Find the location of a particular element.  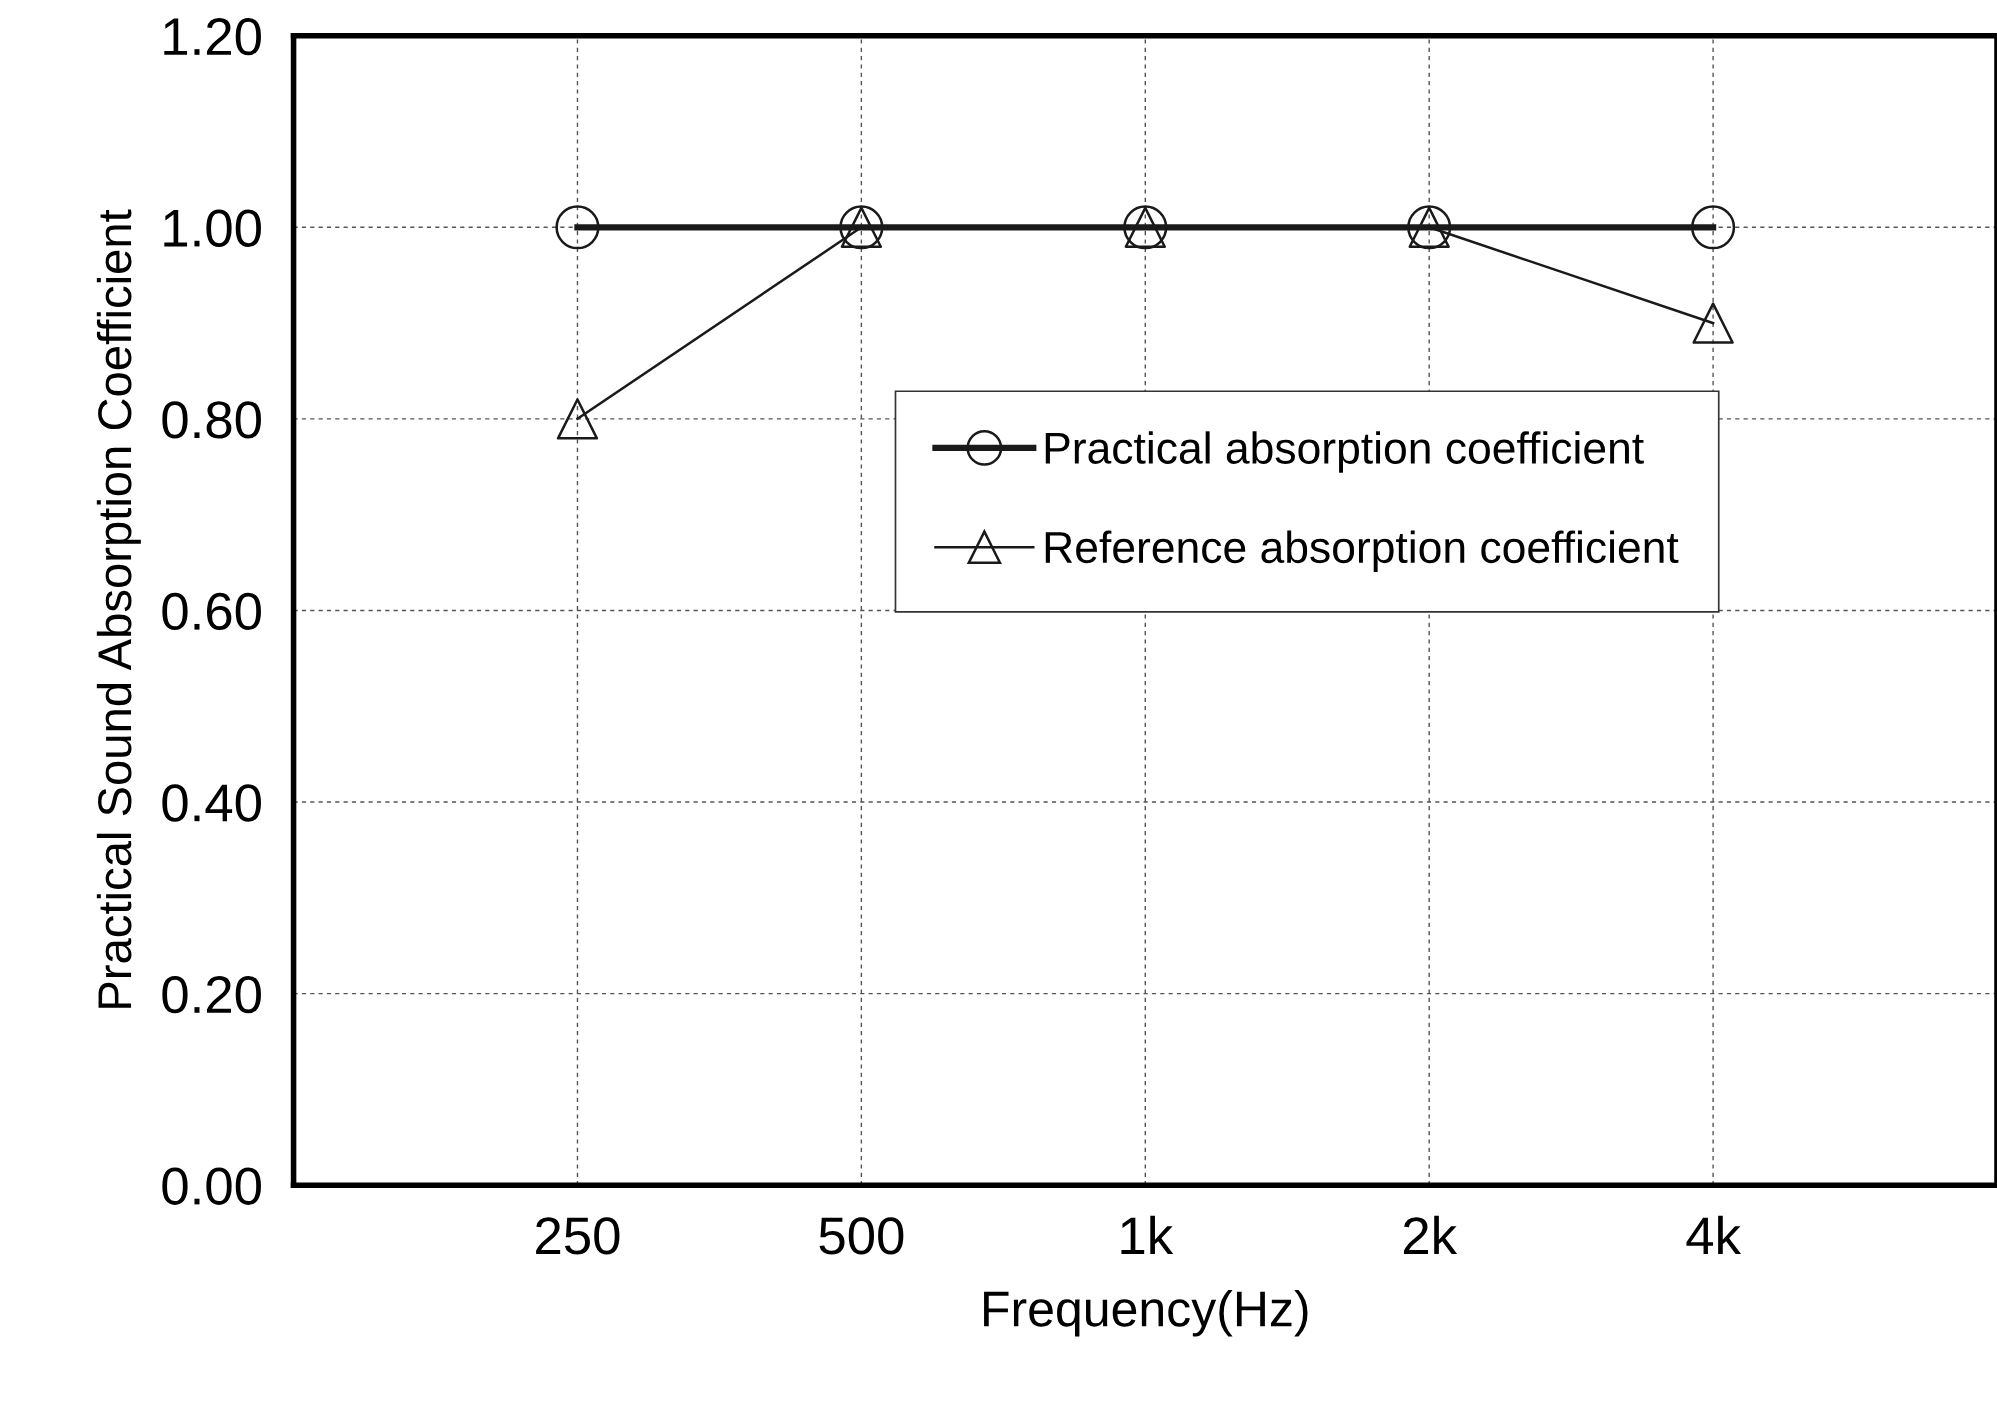

legend-label: Practical absorption coefficient is located at coordinates (1344, 452).